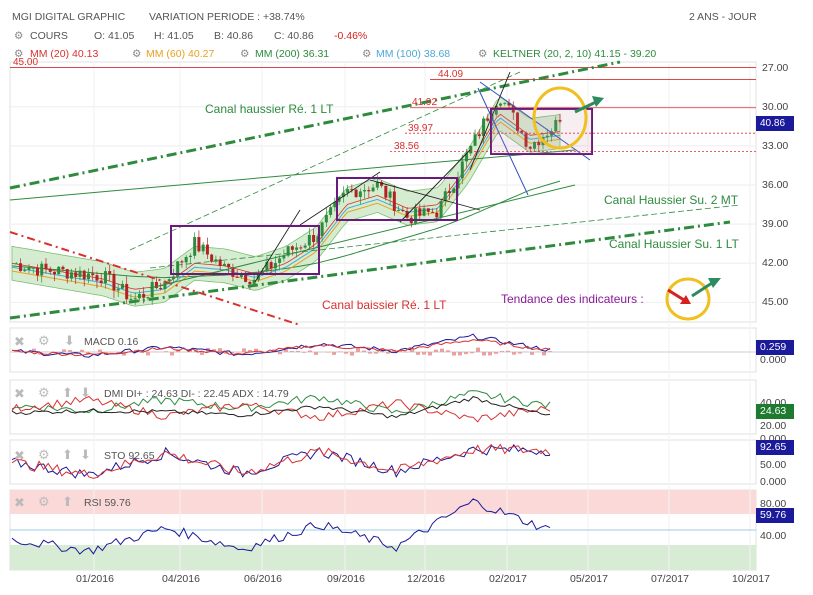  Describe the element at coordinates (425, 102) in the screenshot. I see `resistance-4192-label: 41.92` at that location.